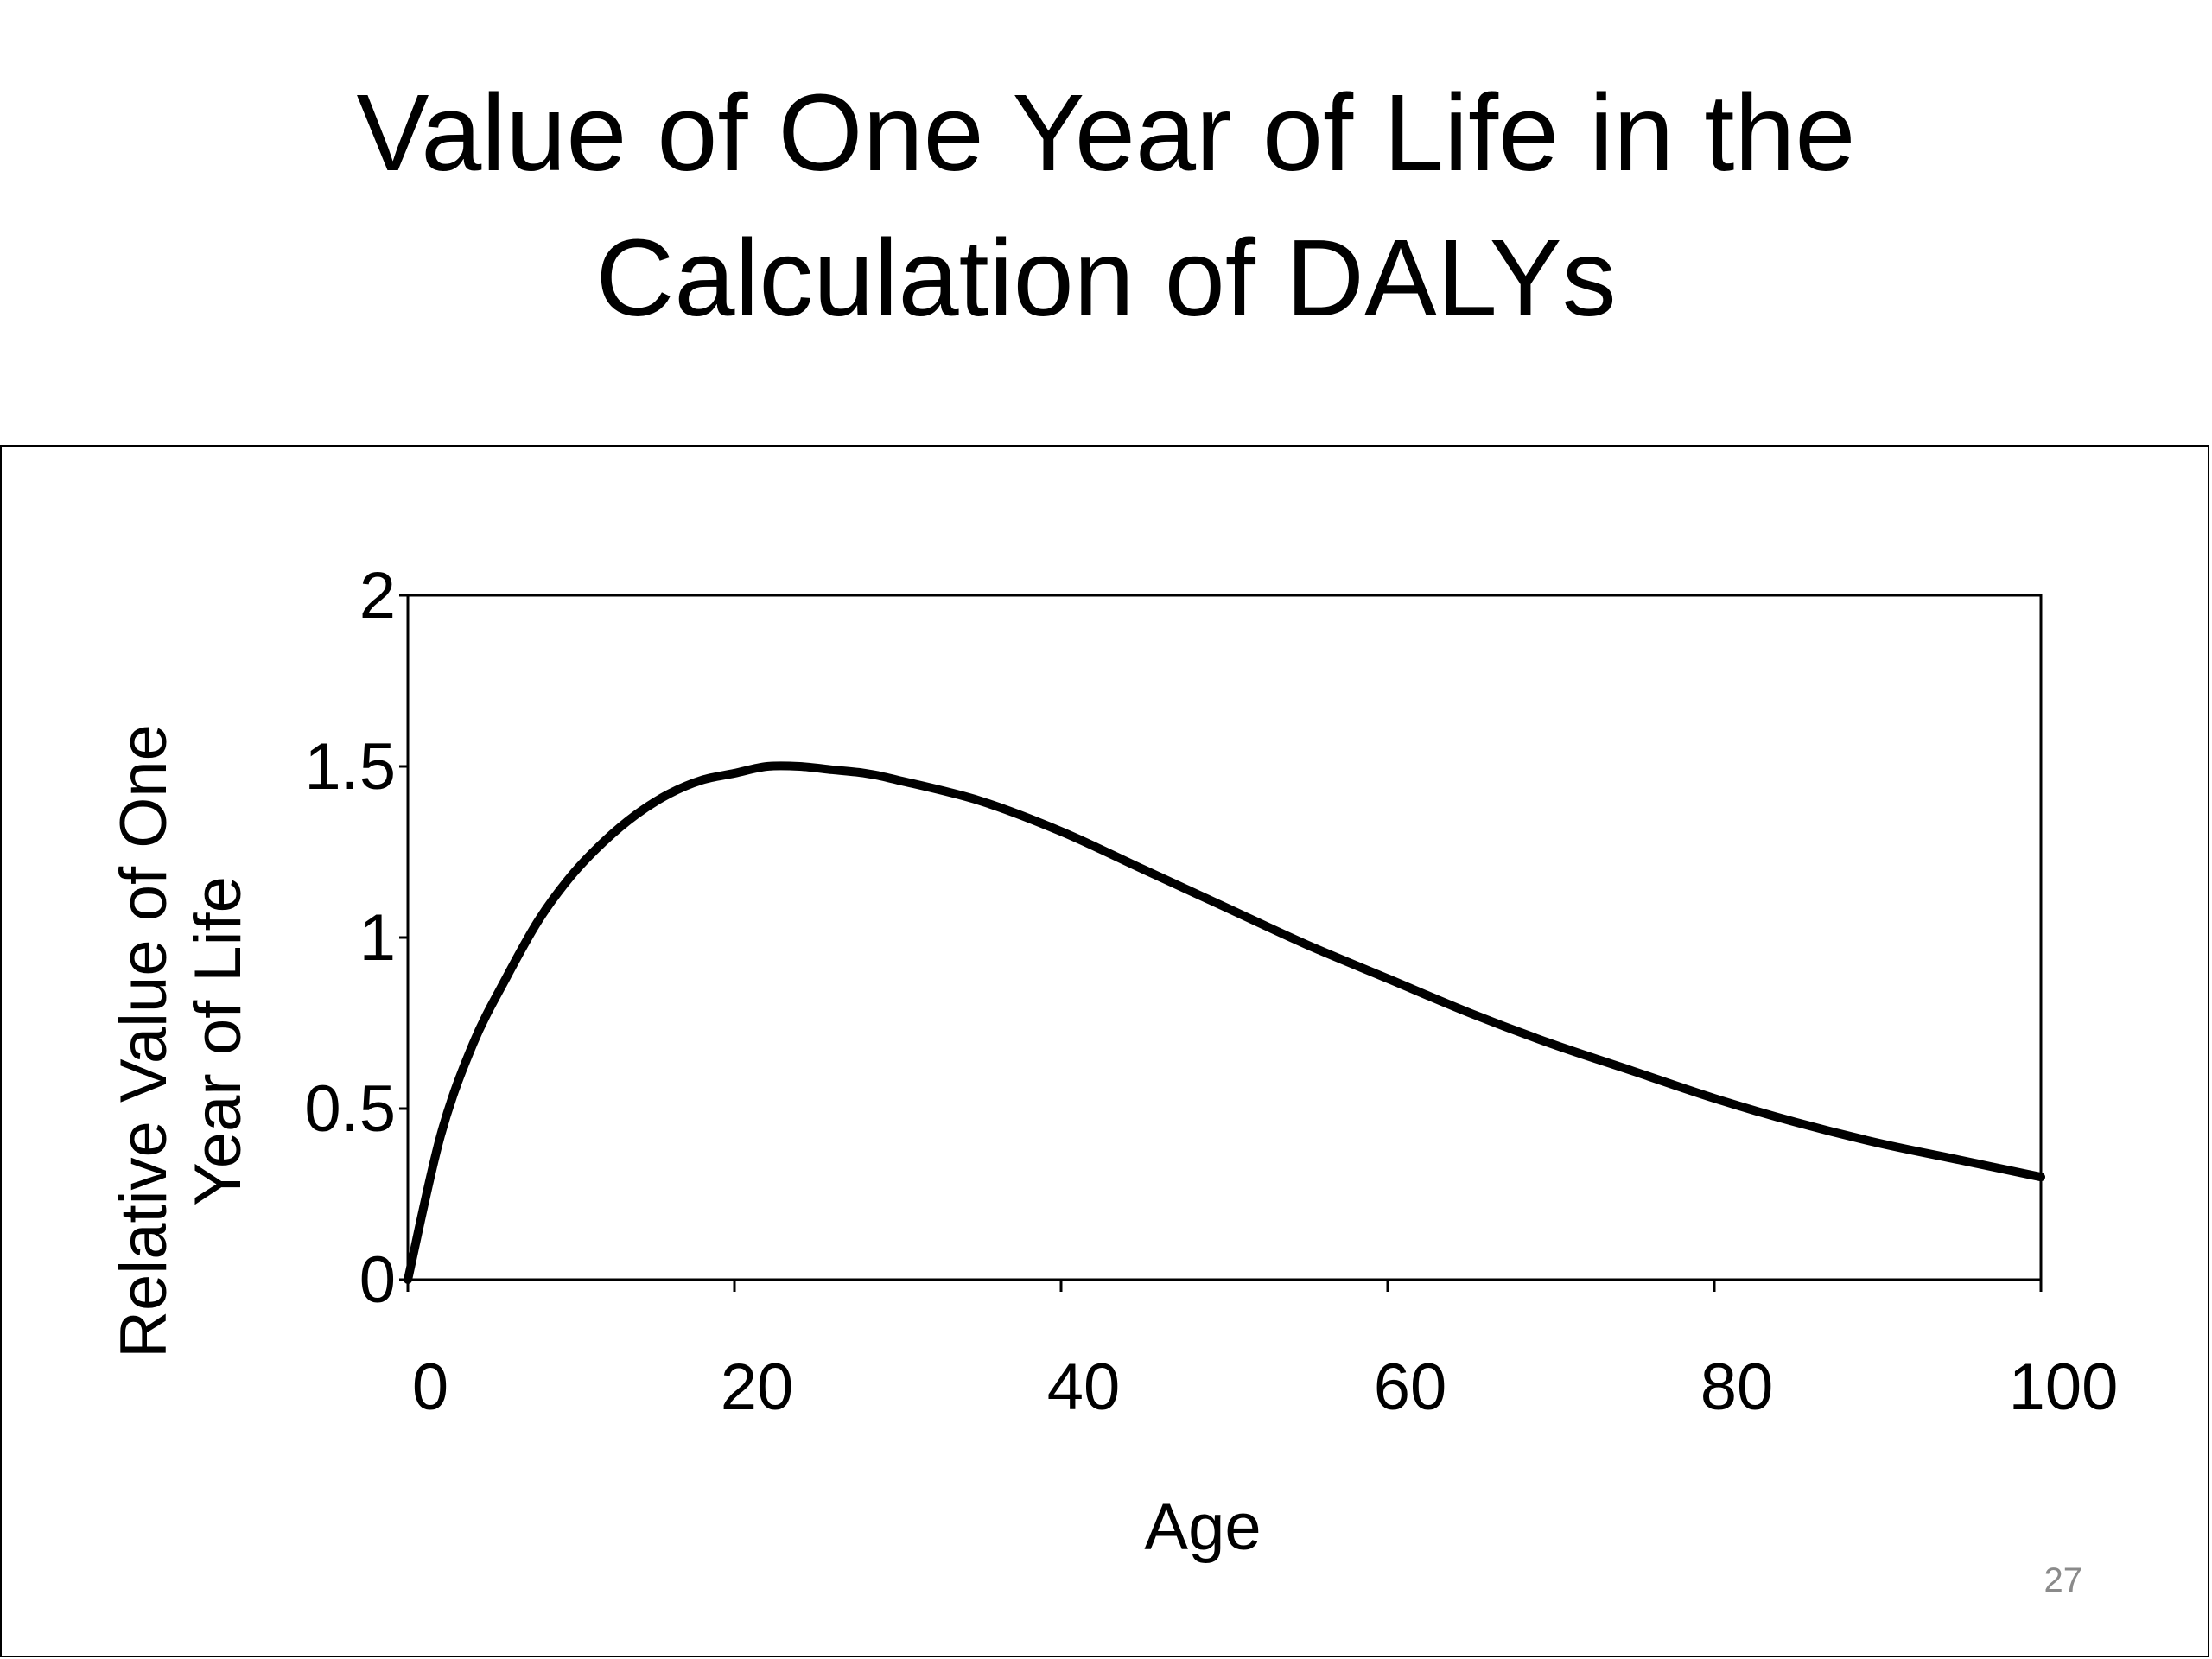 The image size is (2212, 1659). Describe the element at coordinates (1106, 133) in the screenshot. I see `slide-title-line-1: Value of One Year of Life in the` at that location.